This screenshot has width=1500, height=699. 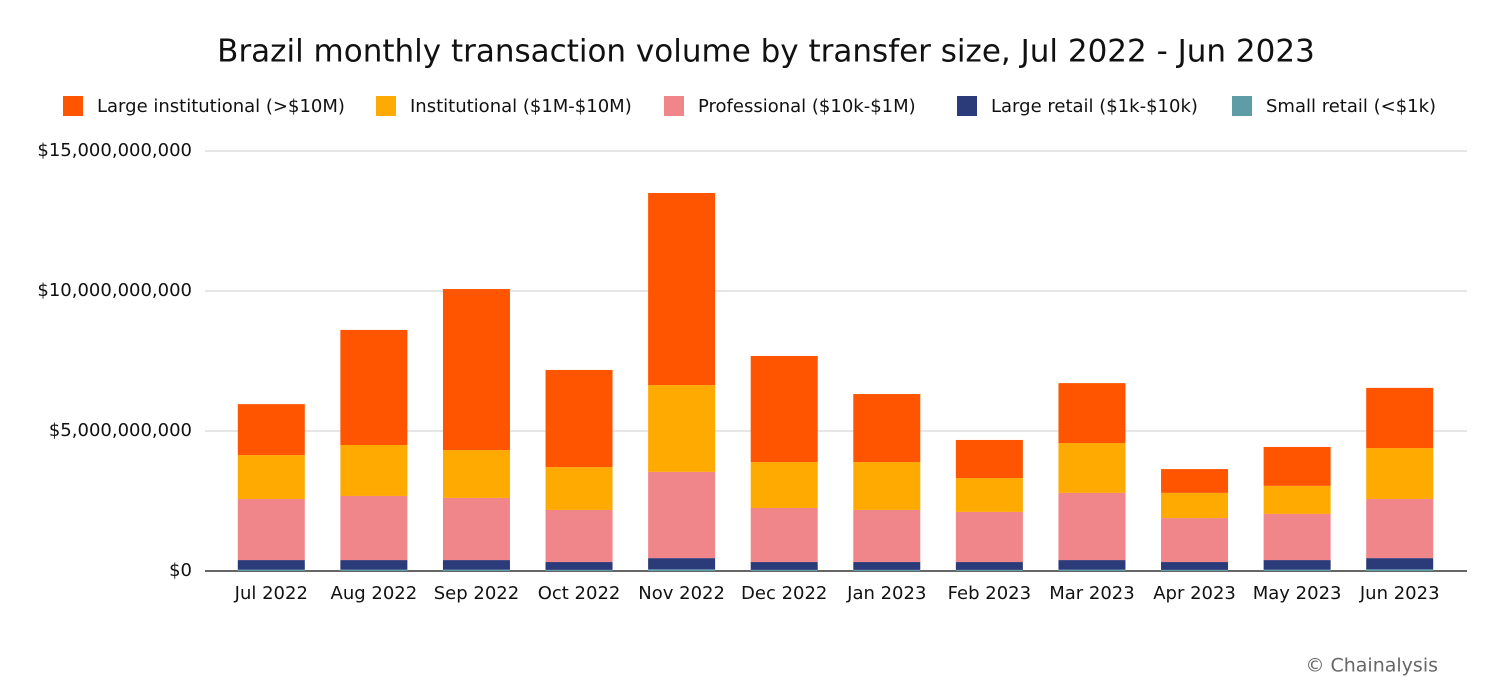 What do you see at coordinates (681, 593) in the screenshot?
I see `x-tick-label: Nov 2022` at bounding box center [681, 593].